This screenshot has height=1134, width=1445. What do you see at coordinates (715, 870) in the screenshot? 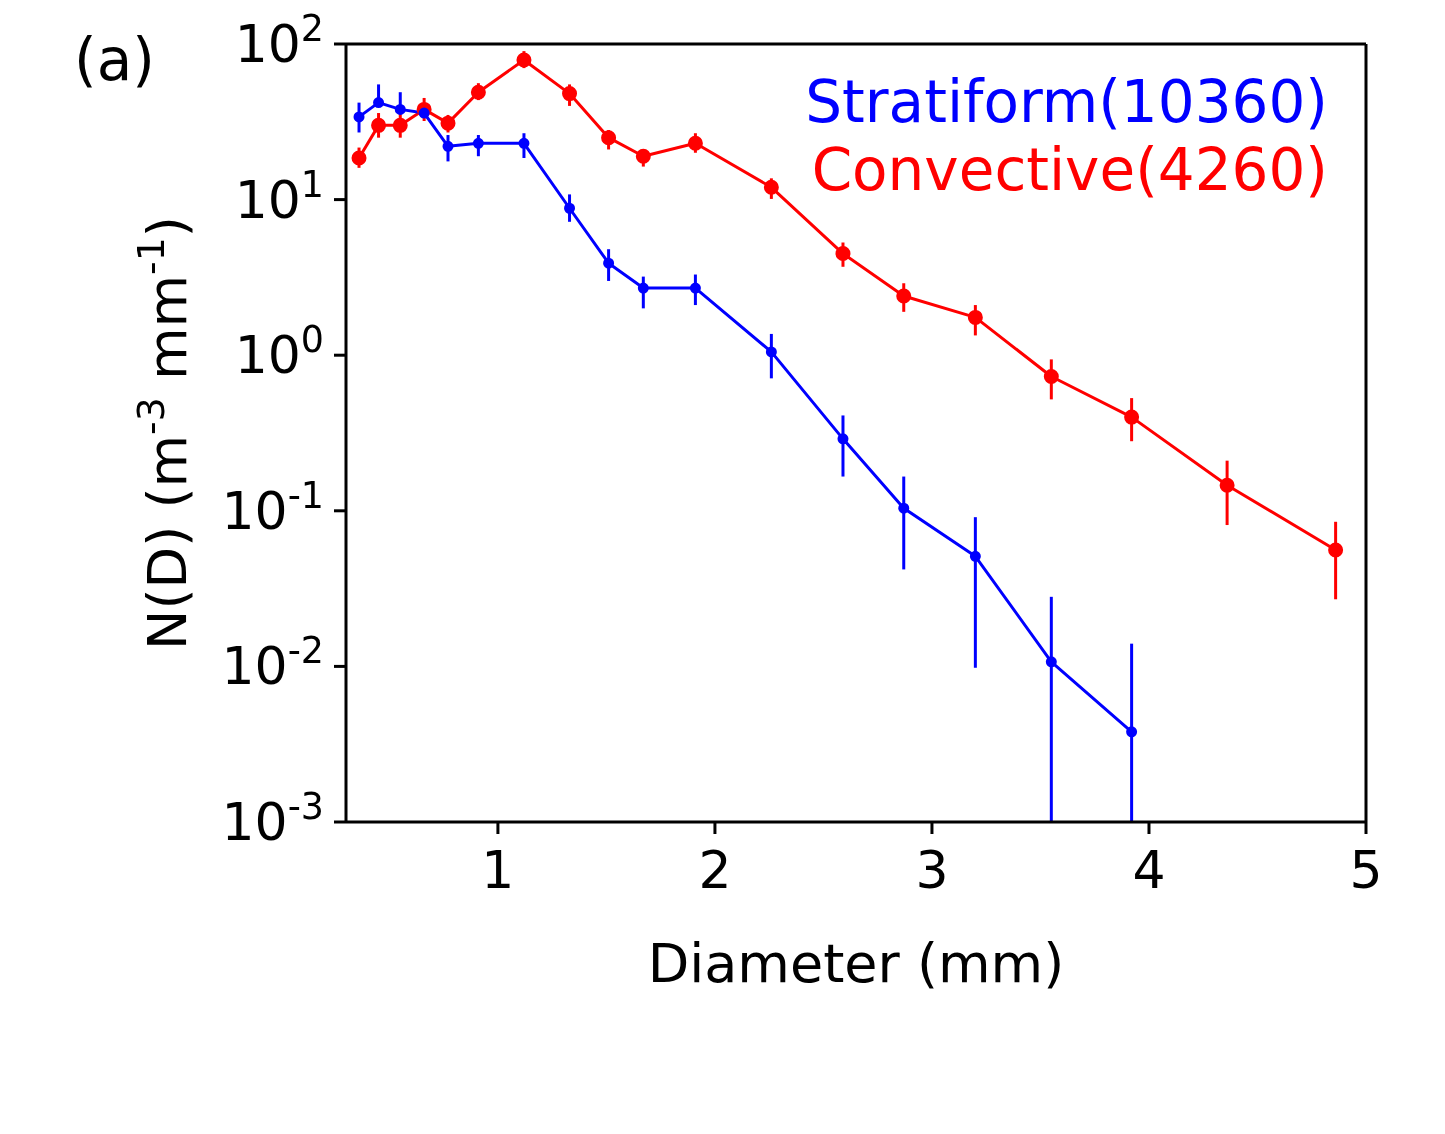
I see `x-tick-label: 2` at bounding box center [715, 870].